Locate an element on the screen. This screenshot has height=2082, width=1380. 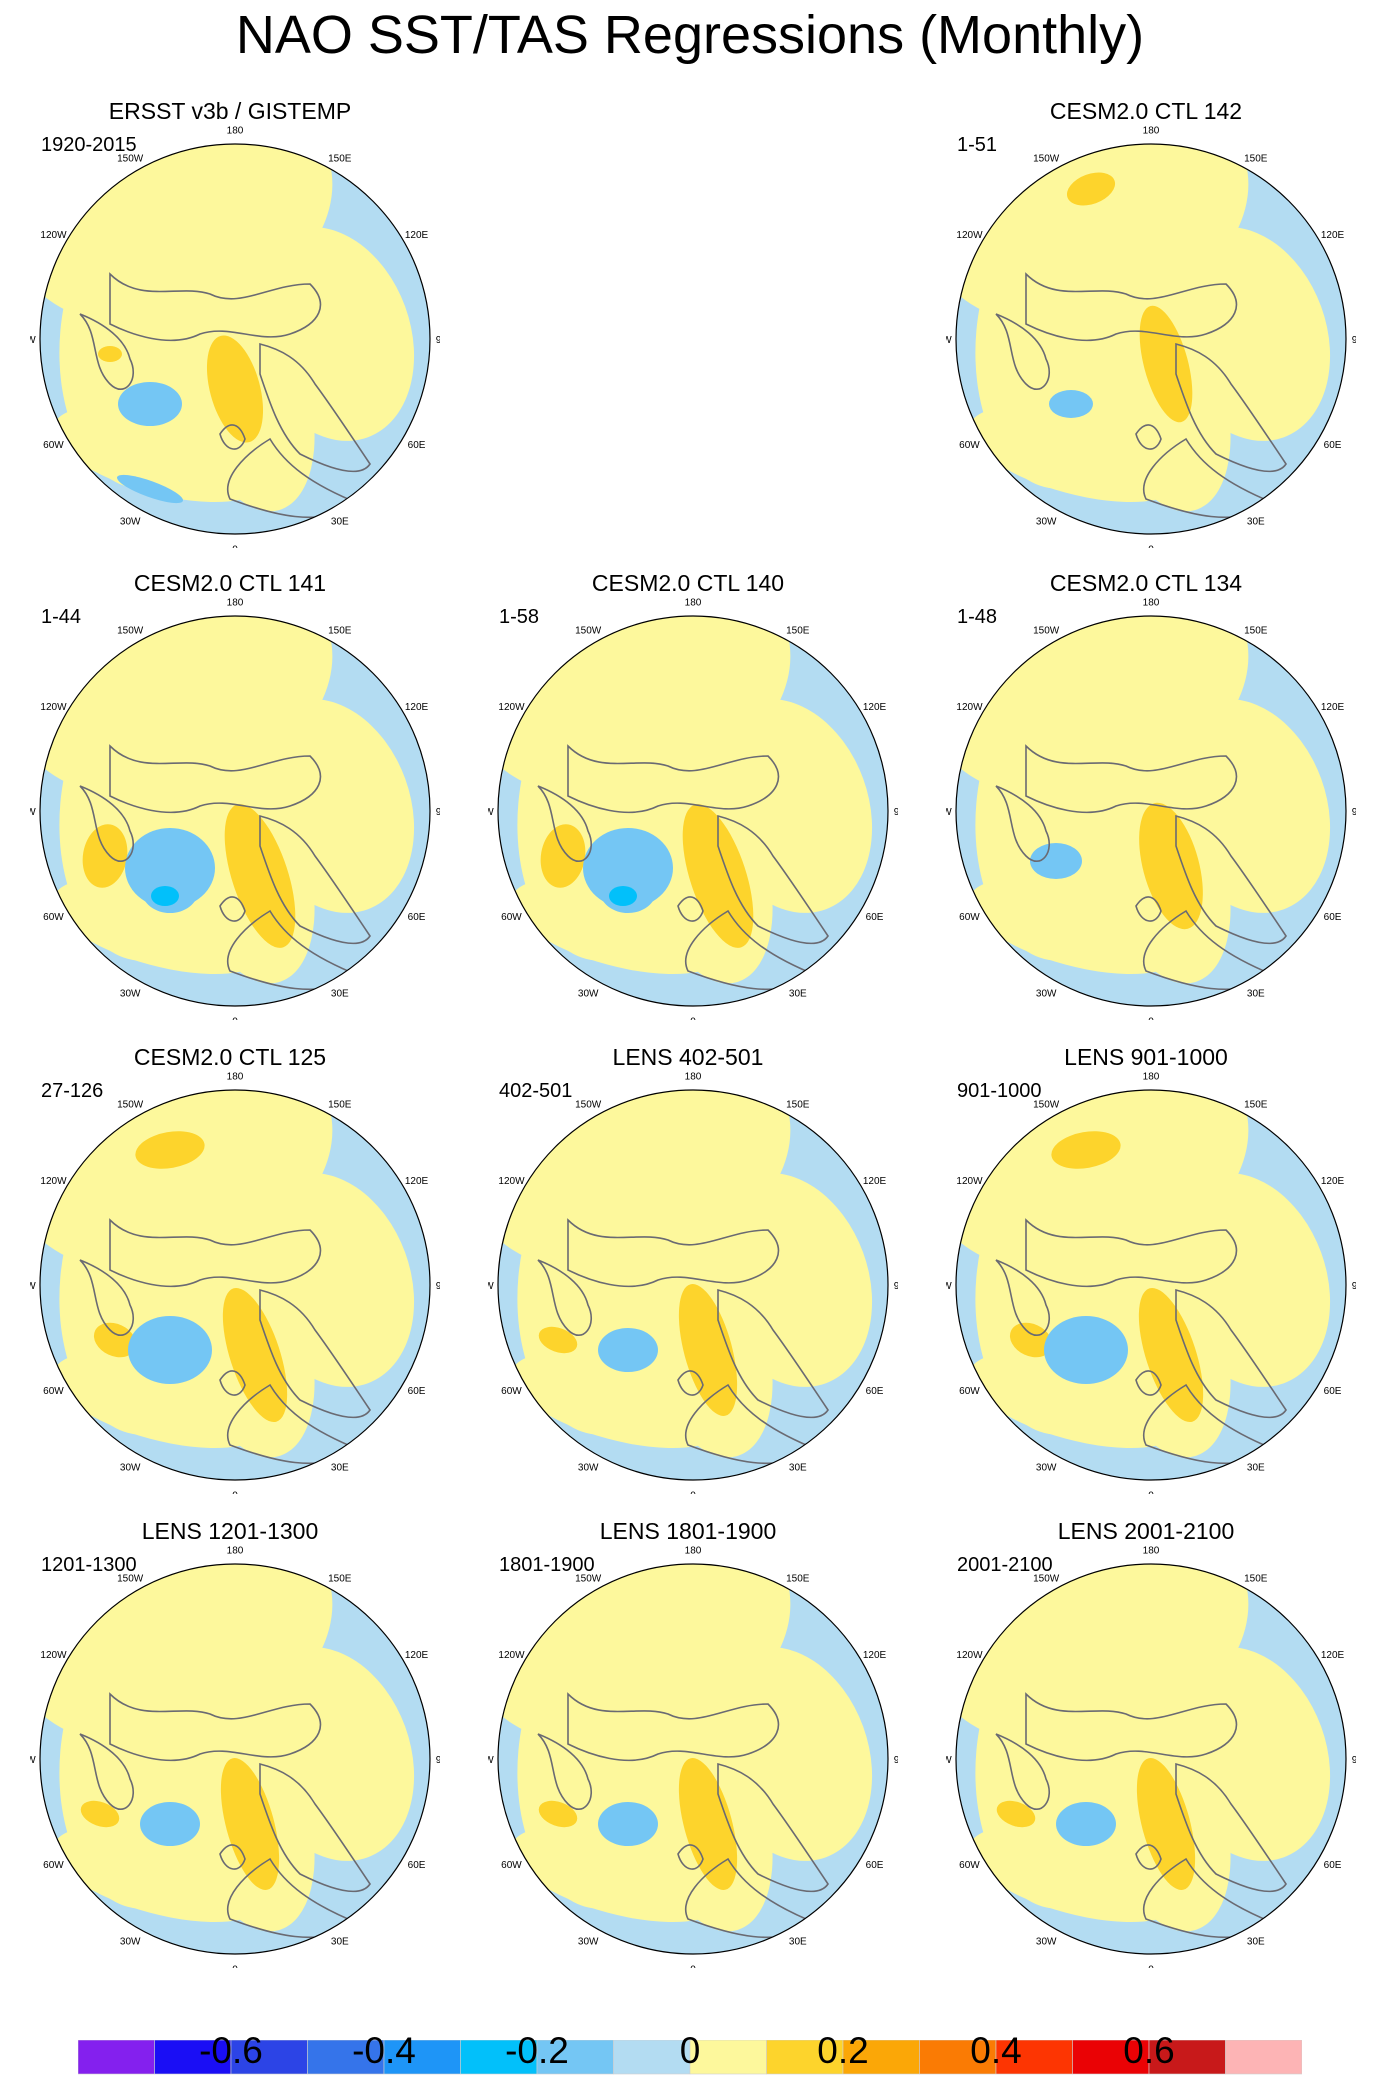
panel-period: 1920-2015 is located at coordinates (89, 145).